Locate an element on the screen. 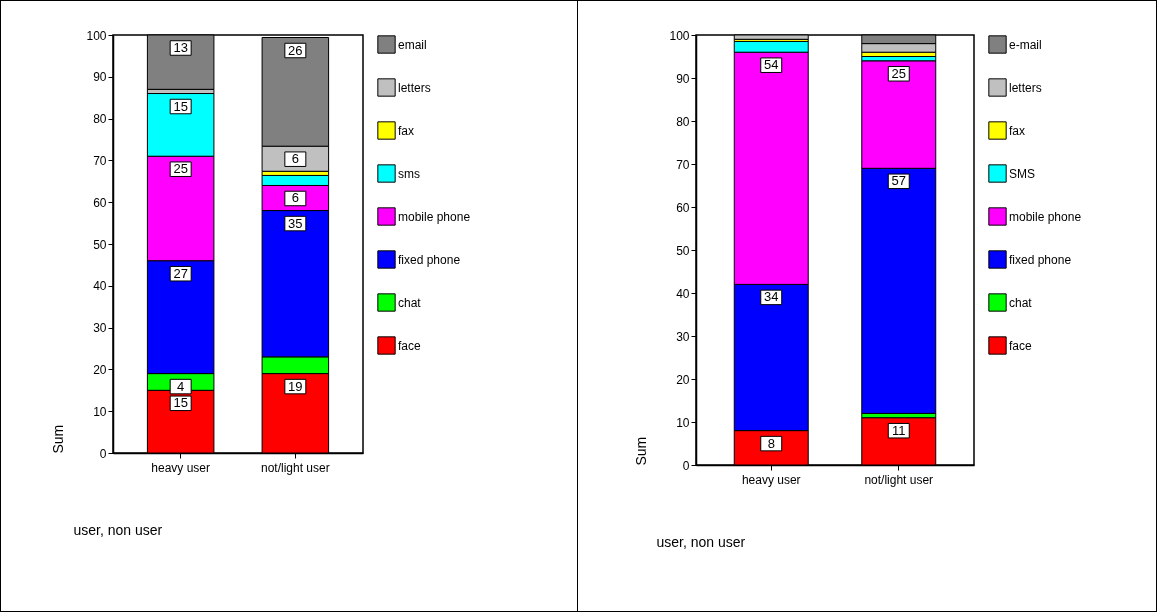 This screenshot has height=612, width=1157. data-label: 35 is located at coordinates (295, 223).